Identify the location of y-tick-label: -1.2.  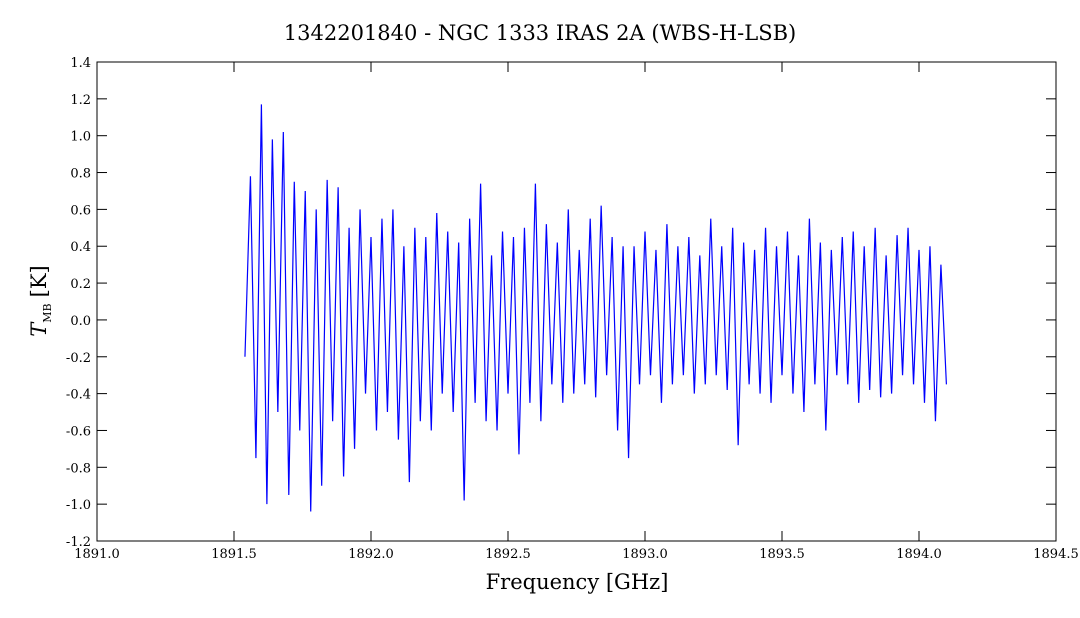
(78, 542).